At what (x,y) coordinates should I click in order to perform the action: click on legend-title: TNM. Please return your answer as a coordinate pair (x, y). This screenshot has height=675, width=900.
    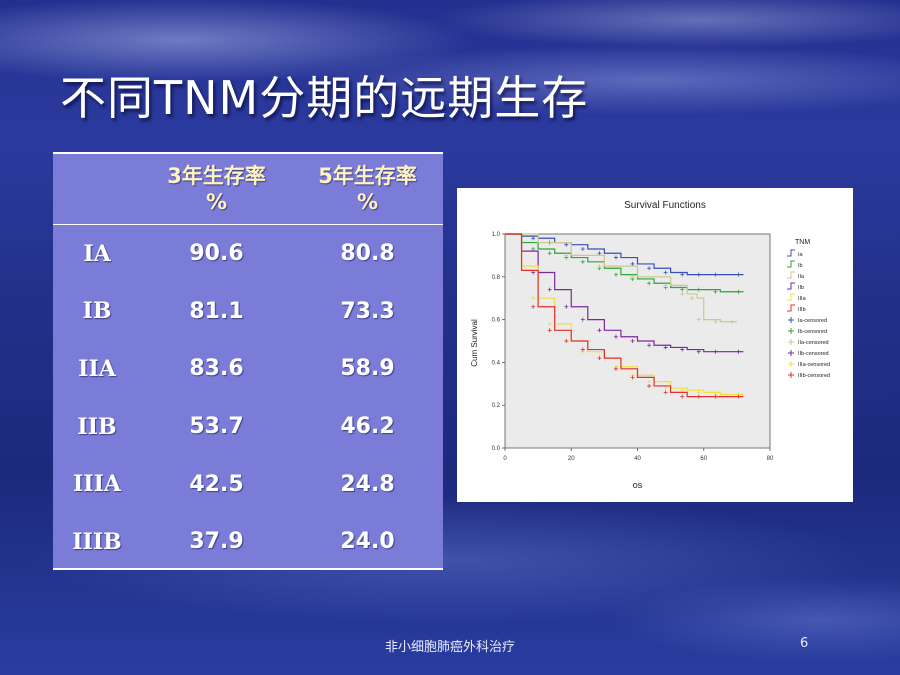
    Looking at the image, I should click on (802, 242).